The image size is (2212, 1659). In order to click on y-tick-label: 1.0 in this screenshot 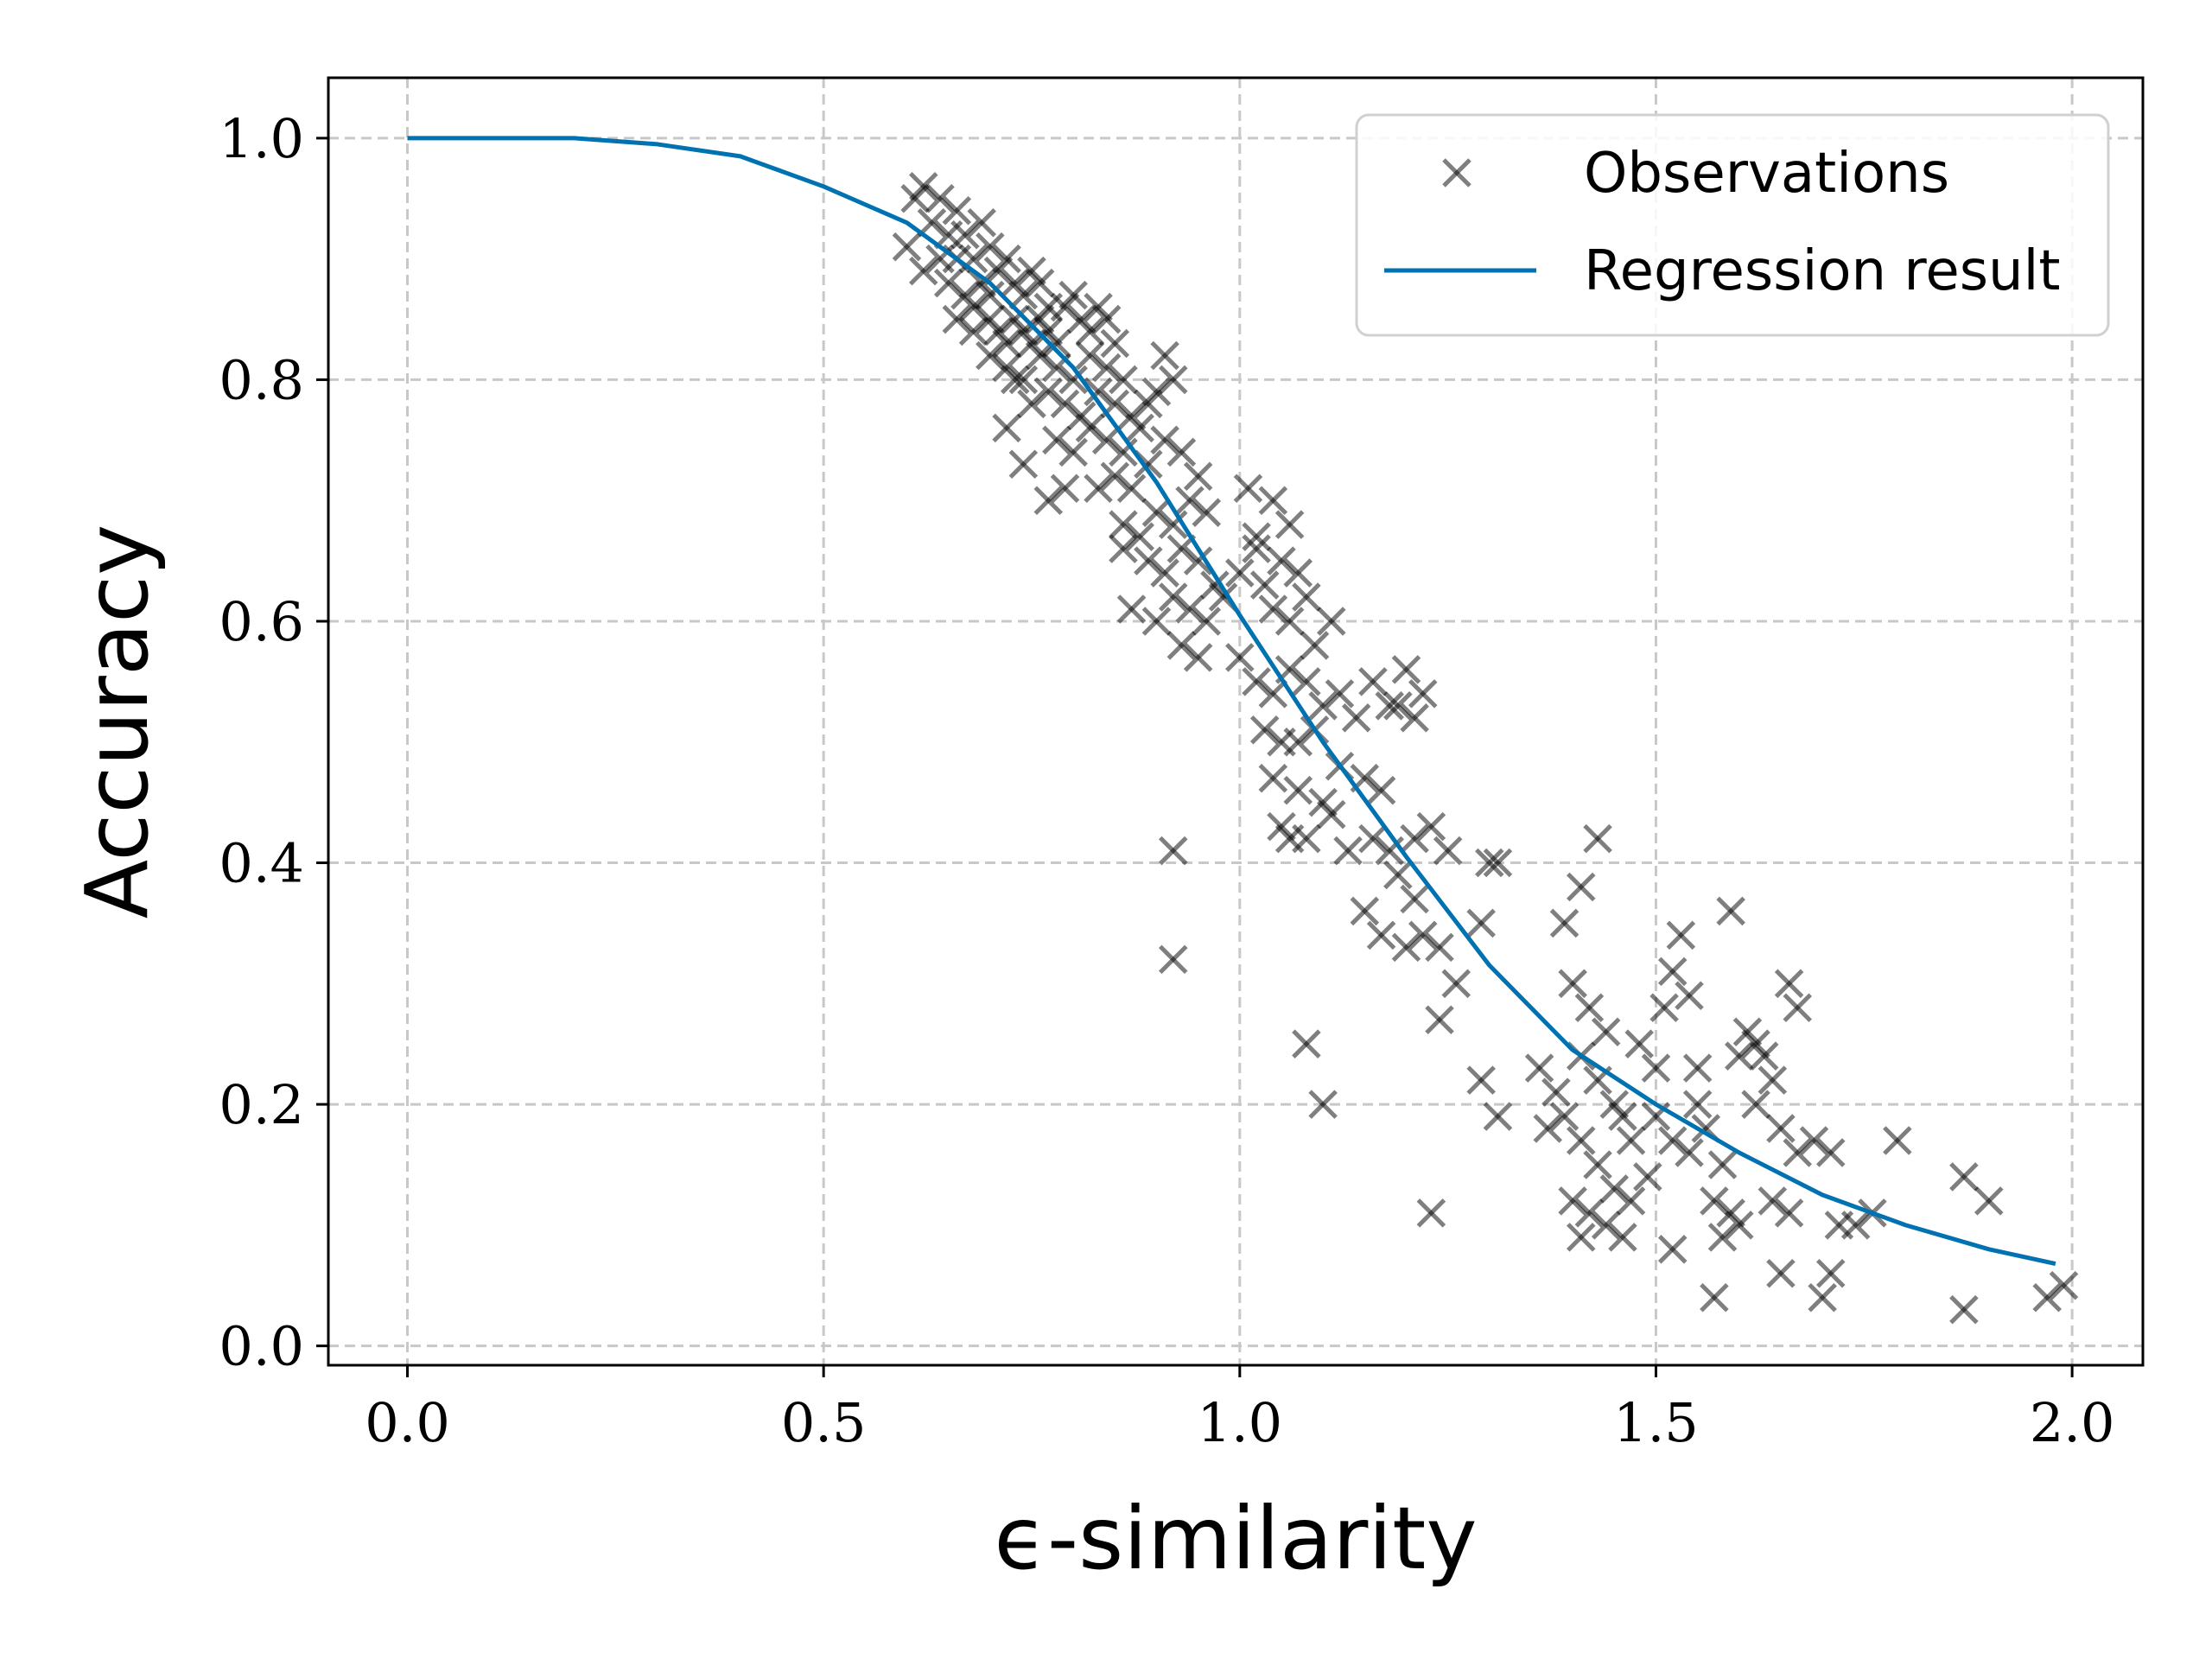, I will do `click(261, 138)`.